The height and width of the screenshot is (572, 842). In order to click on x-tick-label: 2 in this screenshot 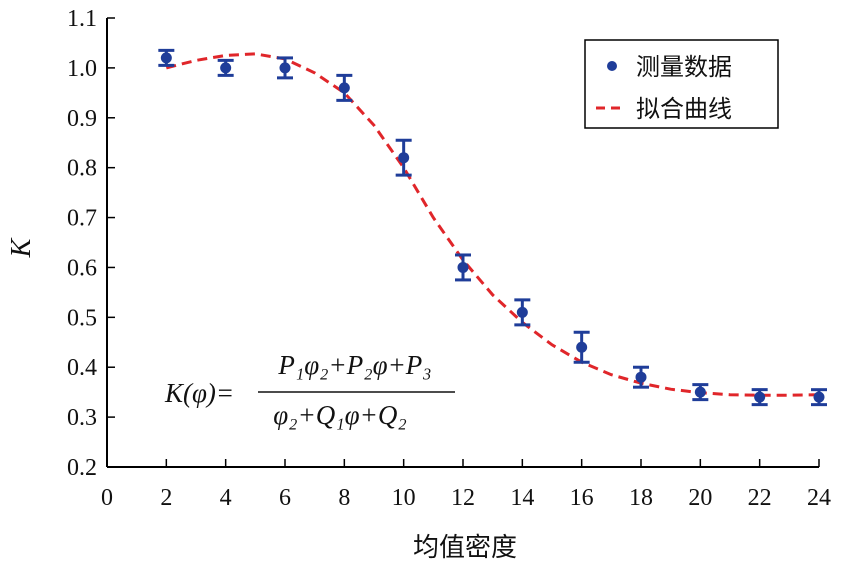, I will do `click(166, 498)`.